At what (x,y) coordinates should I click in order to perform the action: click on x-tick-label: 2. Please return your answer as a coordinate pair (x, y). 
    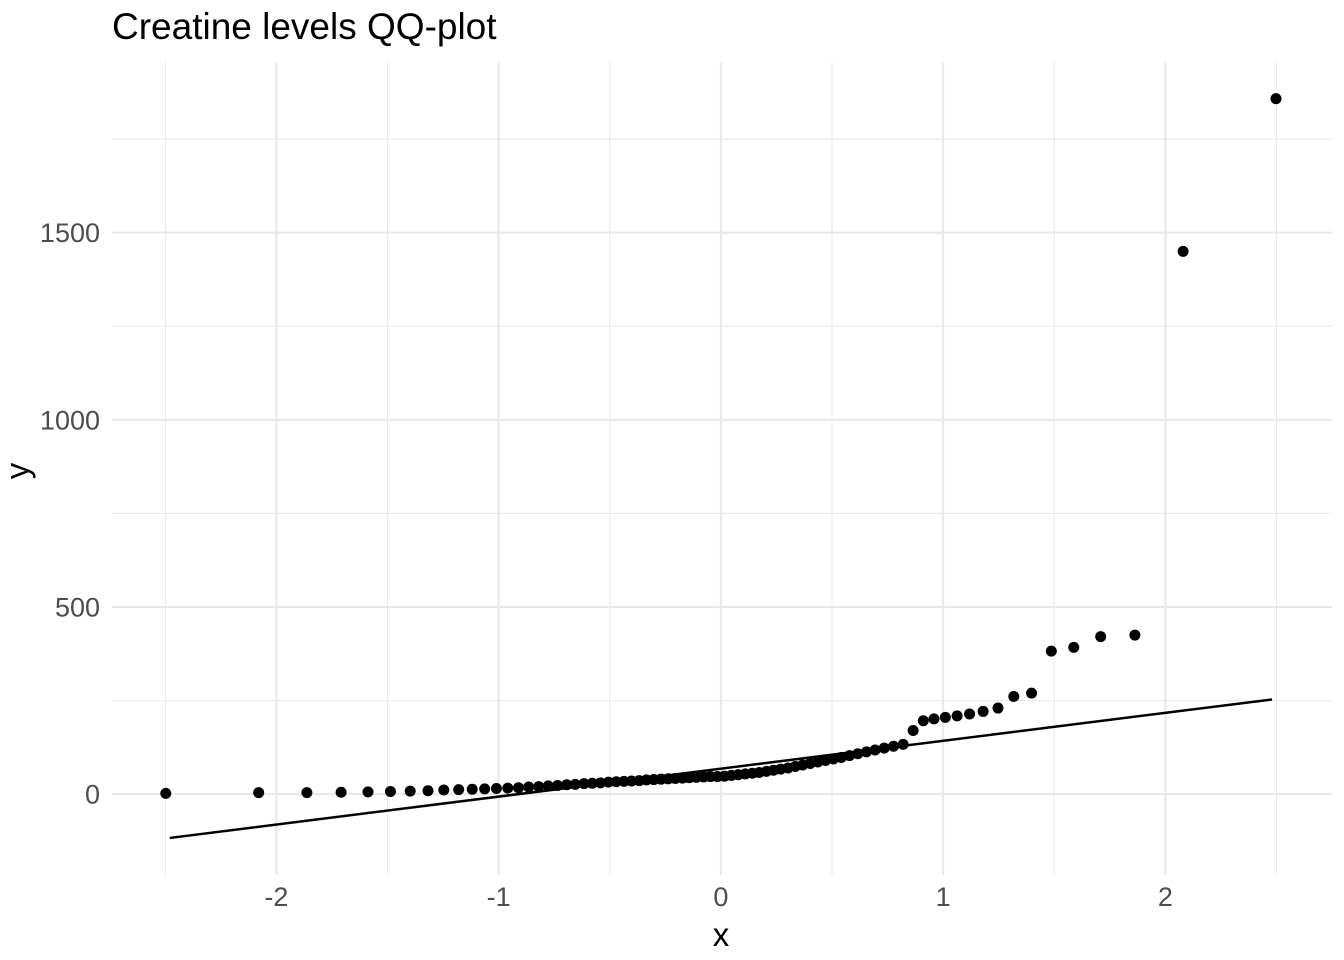
    Looking at the image, I should click on (1165, 897).